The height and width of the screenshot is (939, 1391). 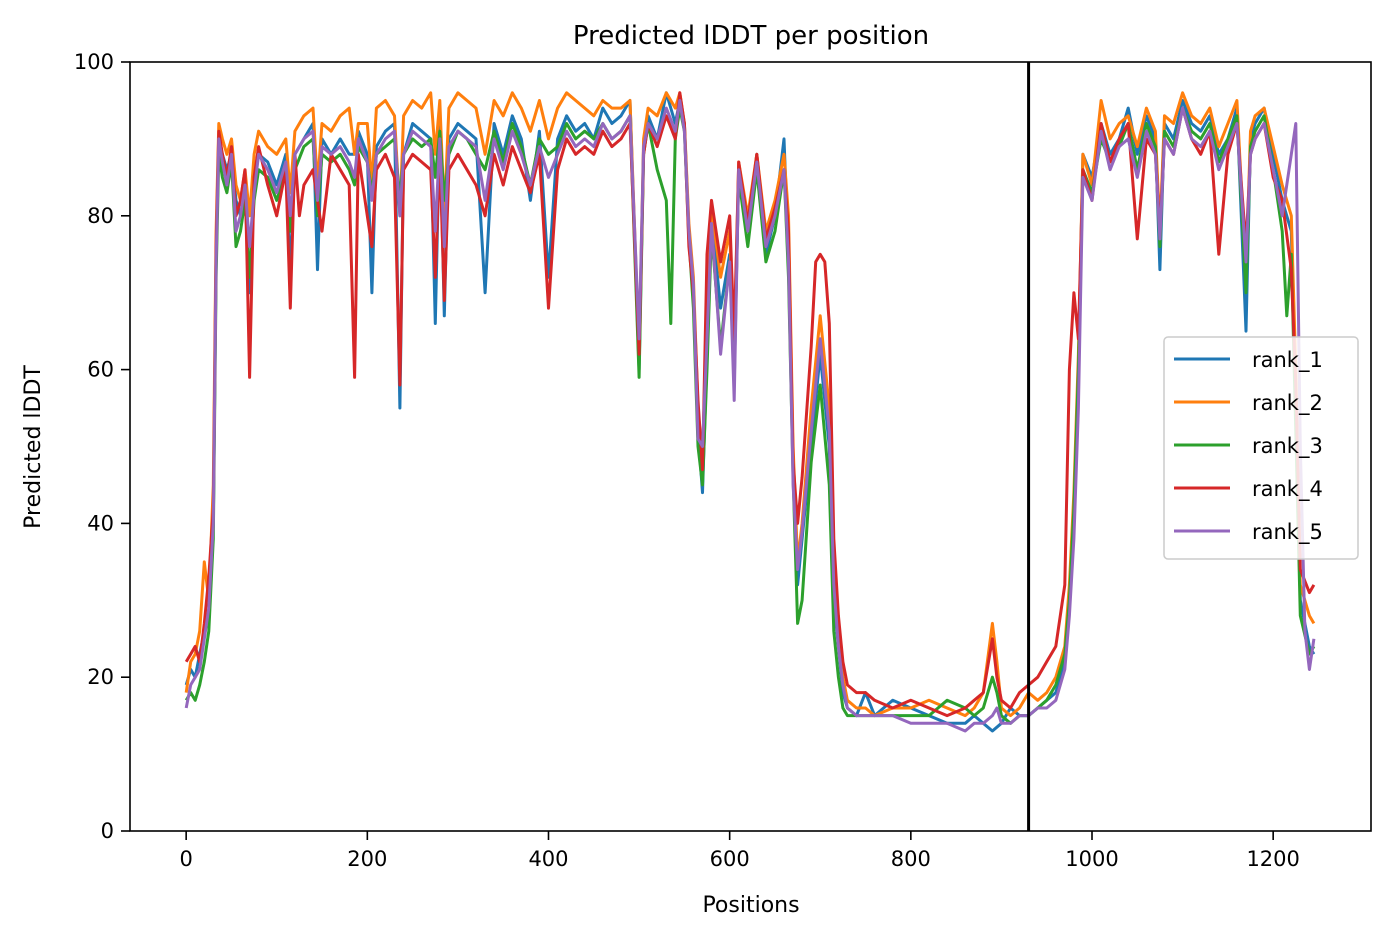 What do you see at coordinates (751, 36) in the screenshot?
I see `chart-title: Predicted lDDT per position` at bounding box center [751, 36].